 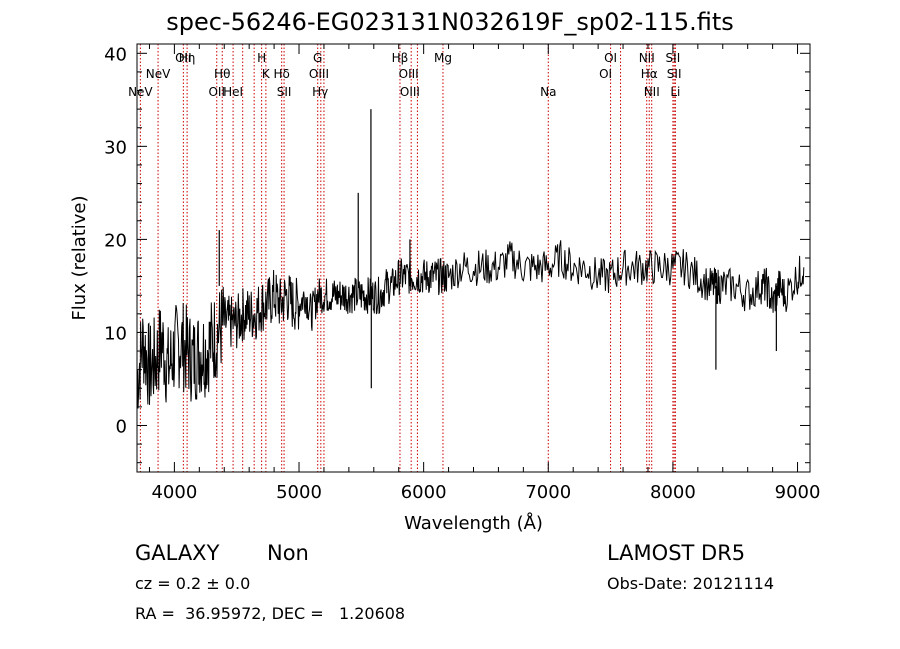 What do you see at coordinates (548, 492) in the screenshot?
I see `x-tick-label: 7000` at bounding box center [548, 492].